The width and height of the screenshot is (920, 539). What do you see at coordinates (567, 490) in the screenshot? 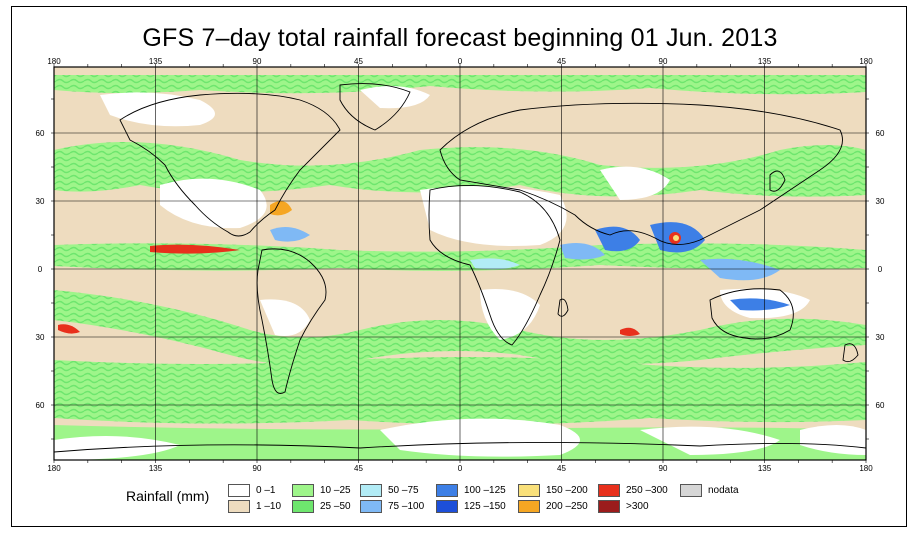
I see `legend-label-150-200: 150 –200` at bounding box center [567, 490].